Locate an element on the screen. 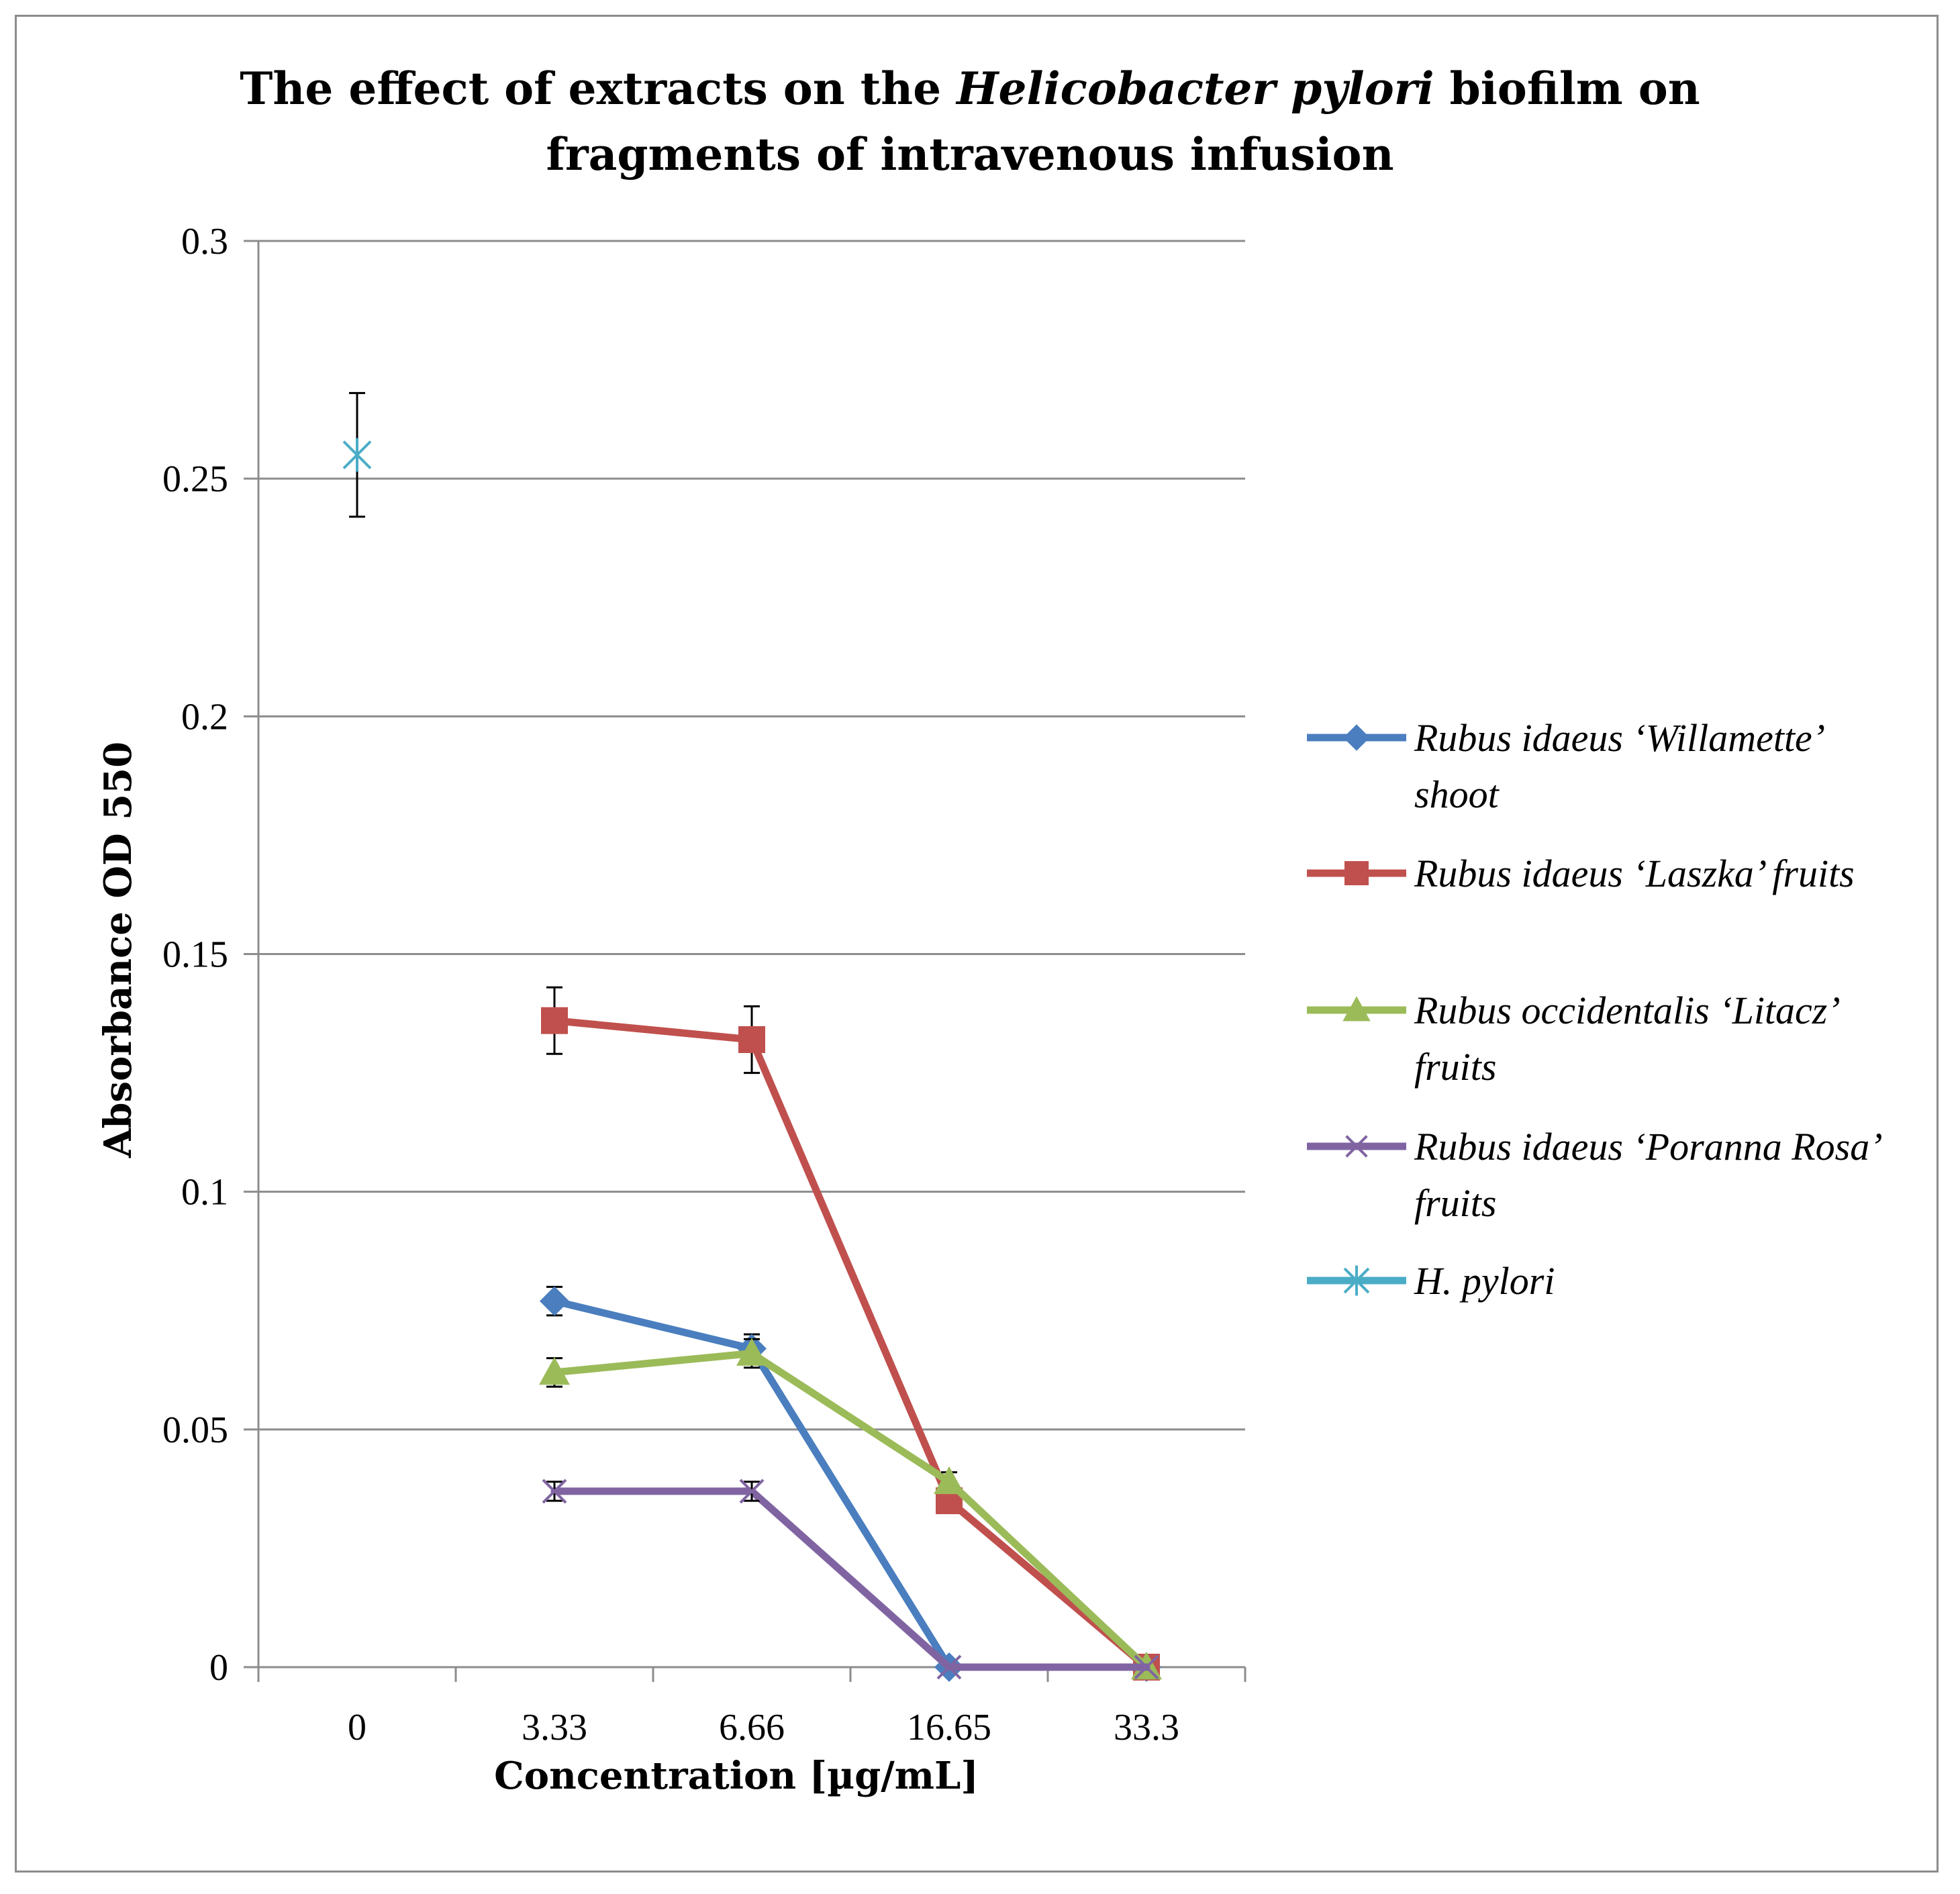 This screenshot has width=1960, height=1894. y-tick-label: 0 is located at coordinates (218, 1668).